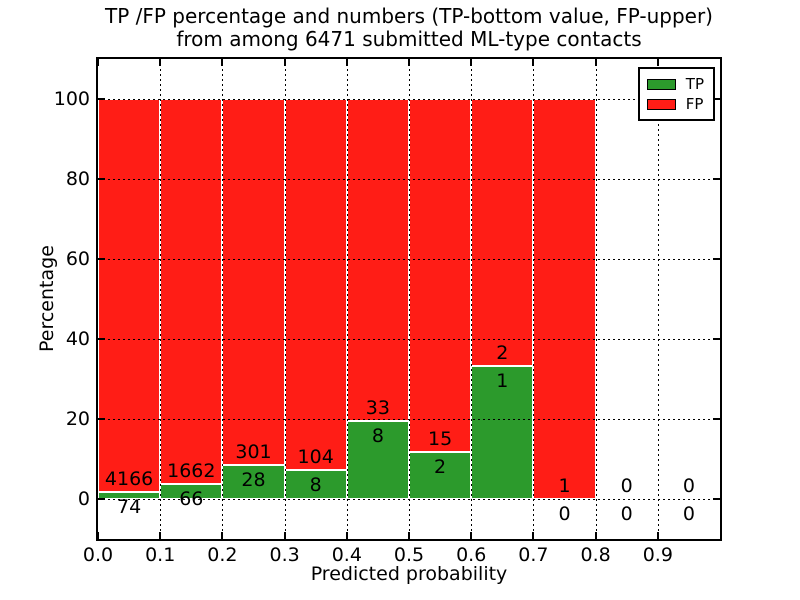 The image size is (800, 600). What do you see at coordinates (502, 352) in the screenshot?
I see `fp-count-label: 2` at bounding box center [502, 352].